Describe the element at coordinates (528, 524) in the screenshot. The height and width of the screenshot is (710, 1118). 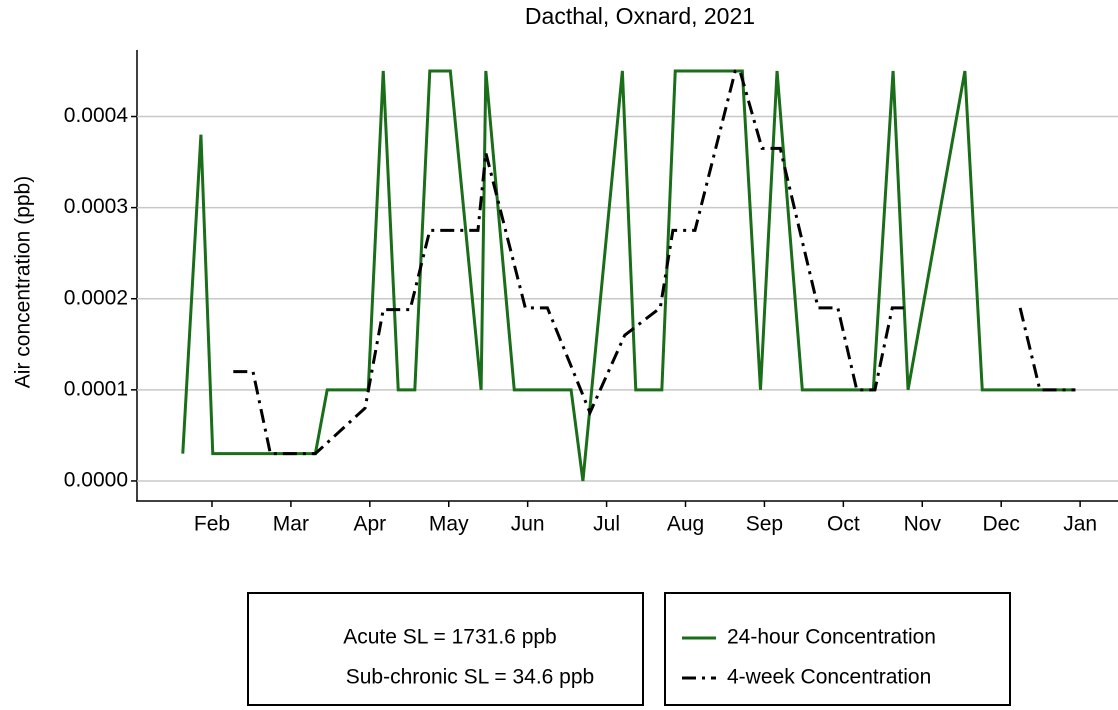
I see `x-tick-label: Jun` at that location.